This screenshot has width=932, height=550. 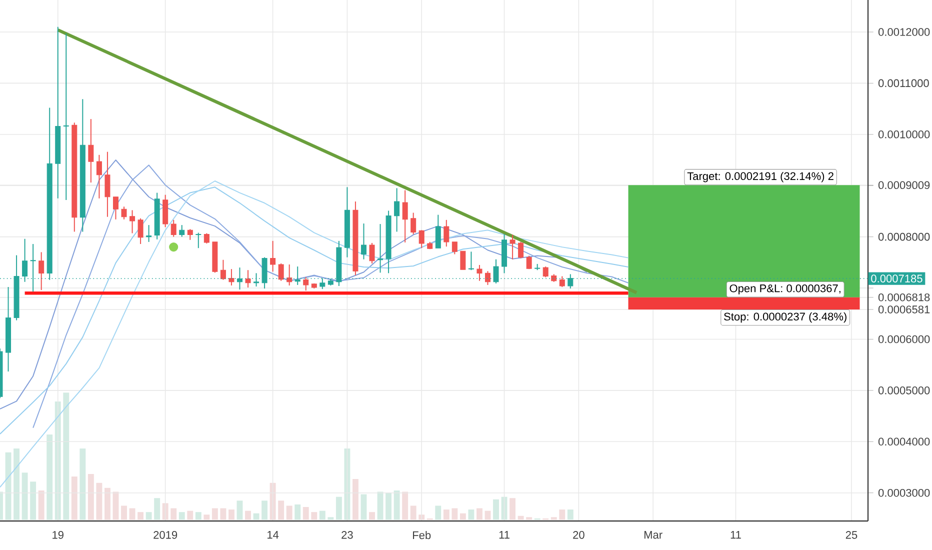 I want to click on x-tick-label: 2019, so click(x=166, y=535).